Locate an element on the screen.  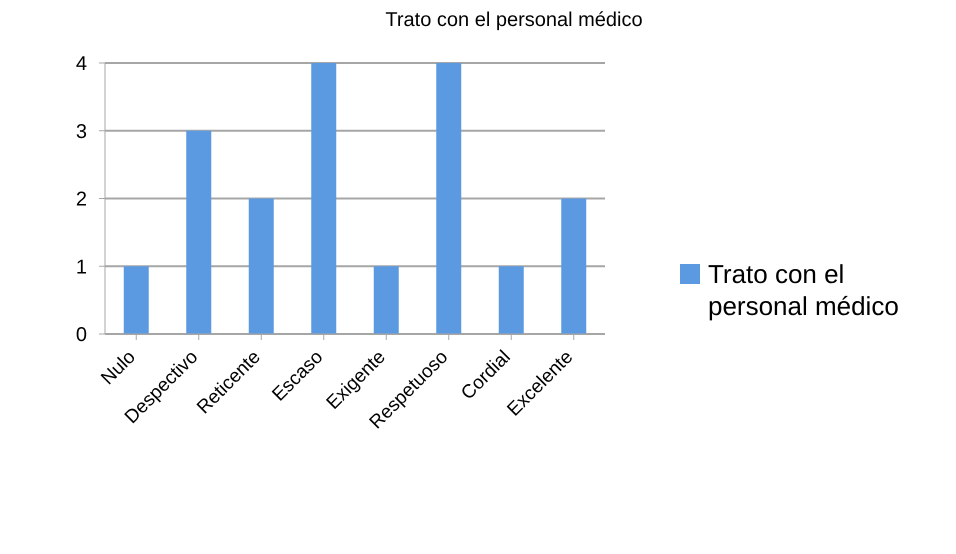
legend-label: Trato con el personal médico is located at coordinates (804, 290).